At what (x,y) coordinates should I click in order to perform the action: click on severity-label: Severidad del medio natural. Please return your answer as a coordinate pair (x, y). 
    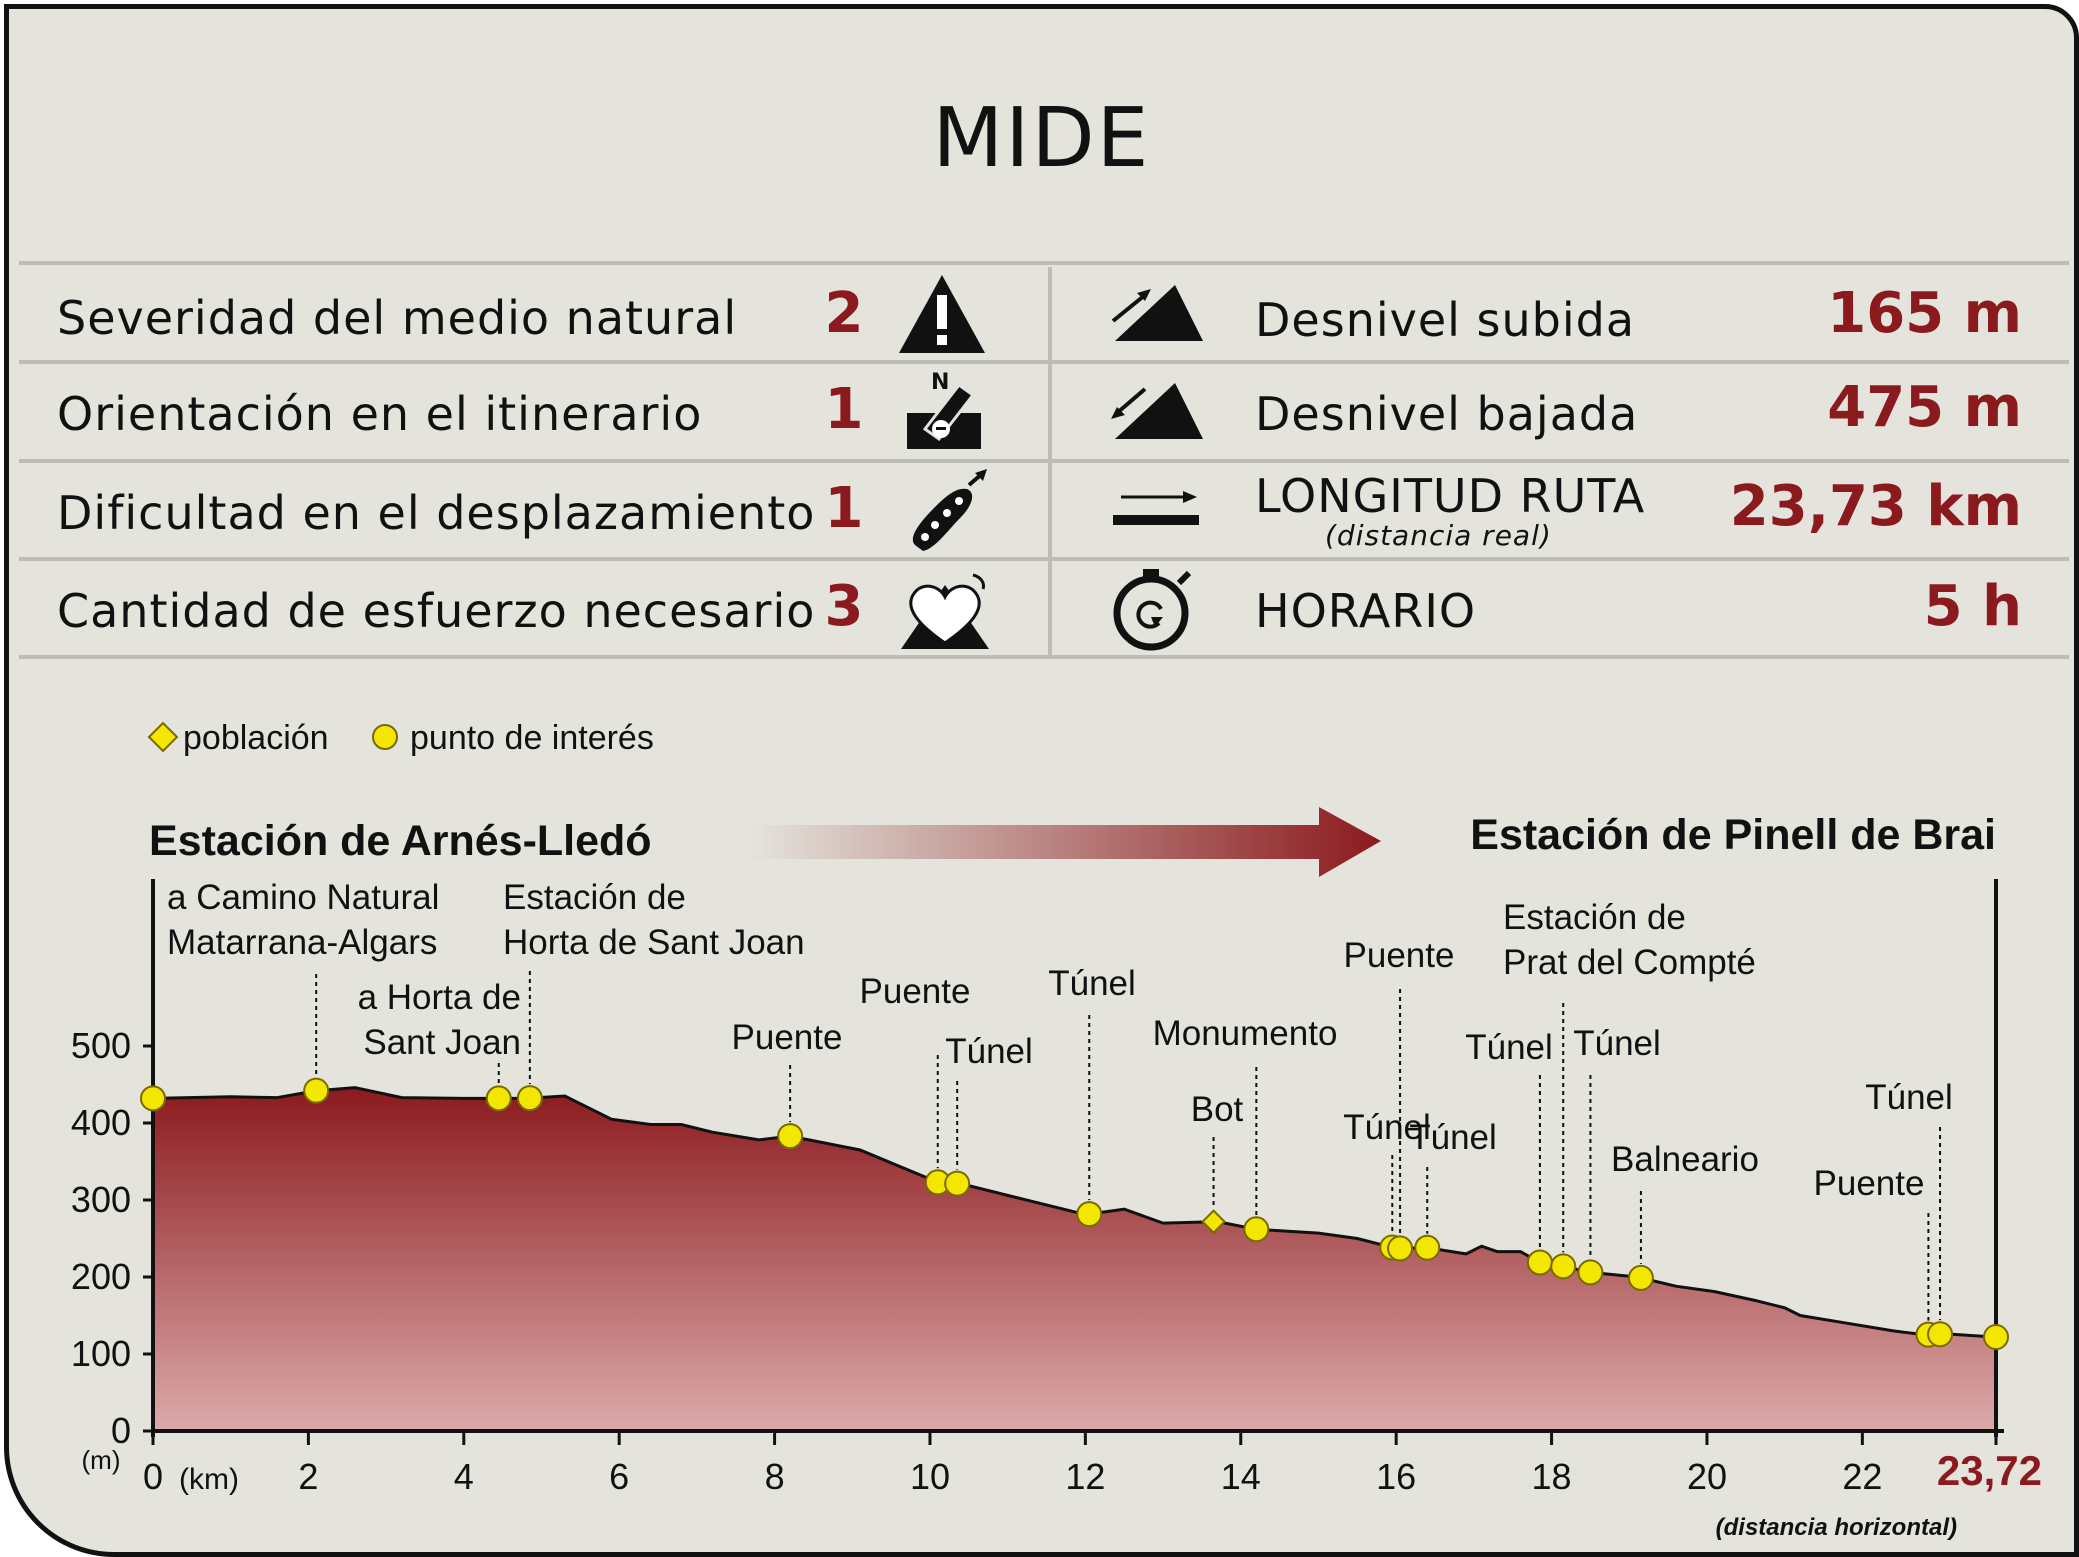
    Looking at the image, I should click on (397, 318).